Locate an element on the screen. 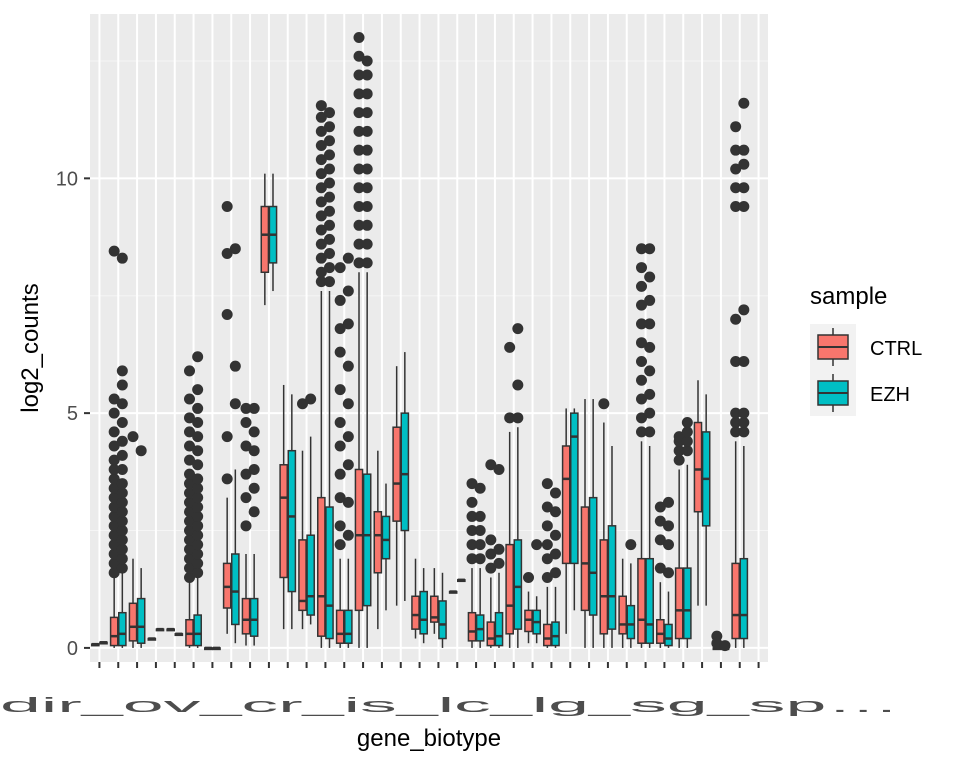 This screenshot has width=960, height=768. legend-label-ctrl: CTRL is located at coordinates (896, 349).